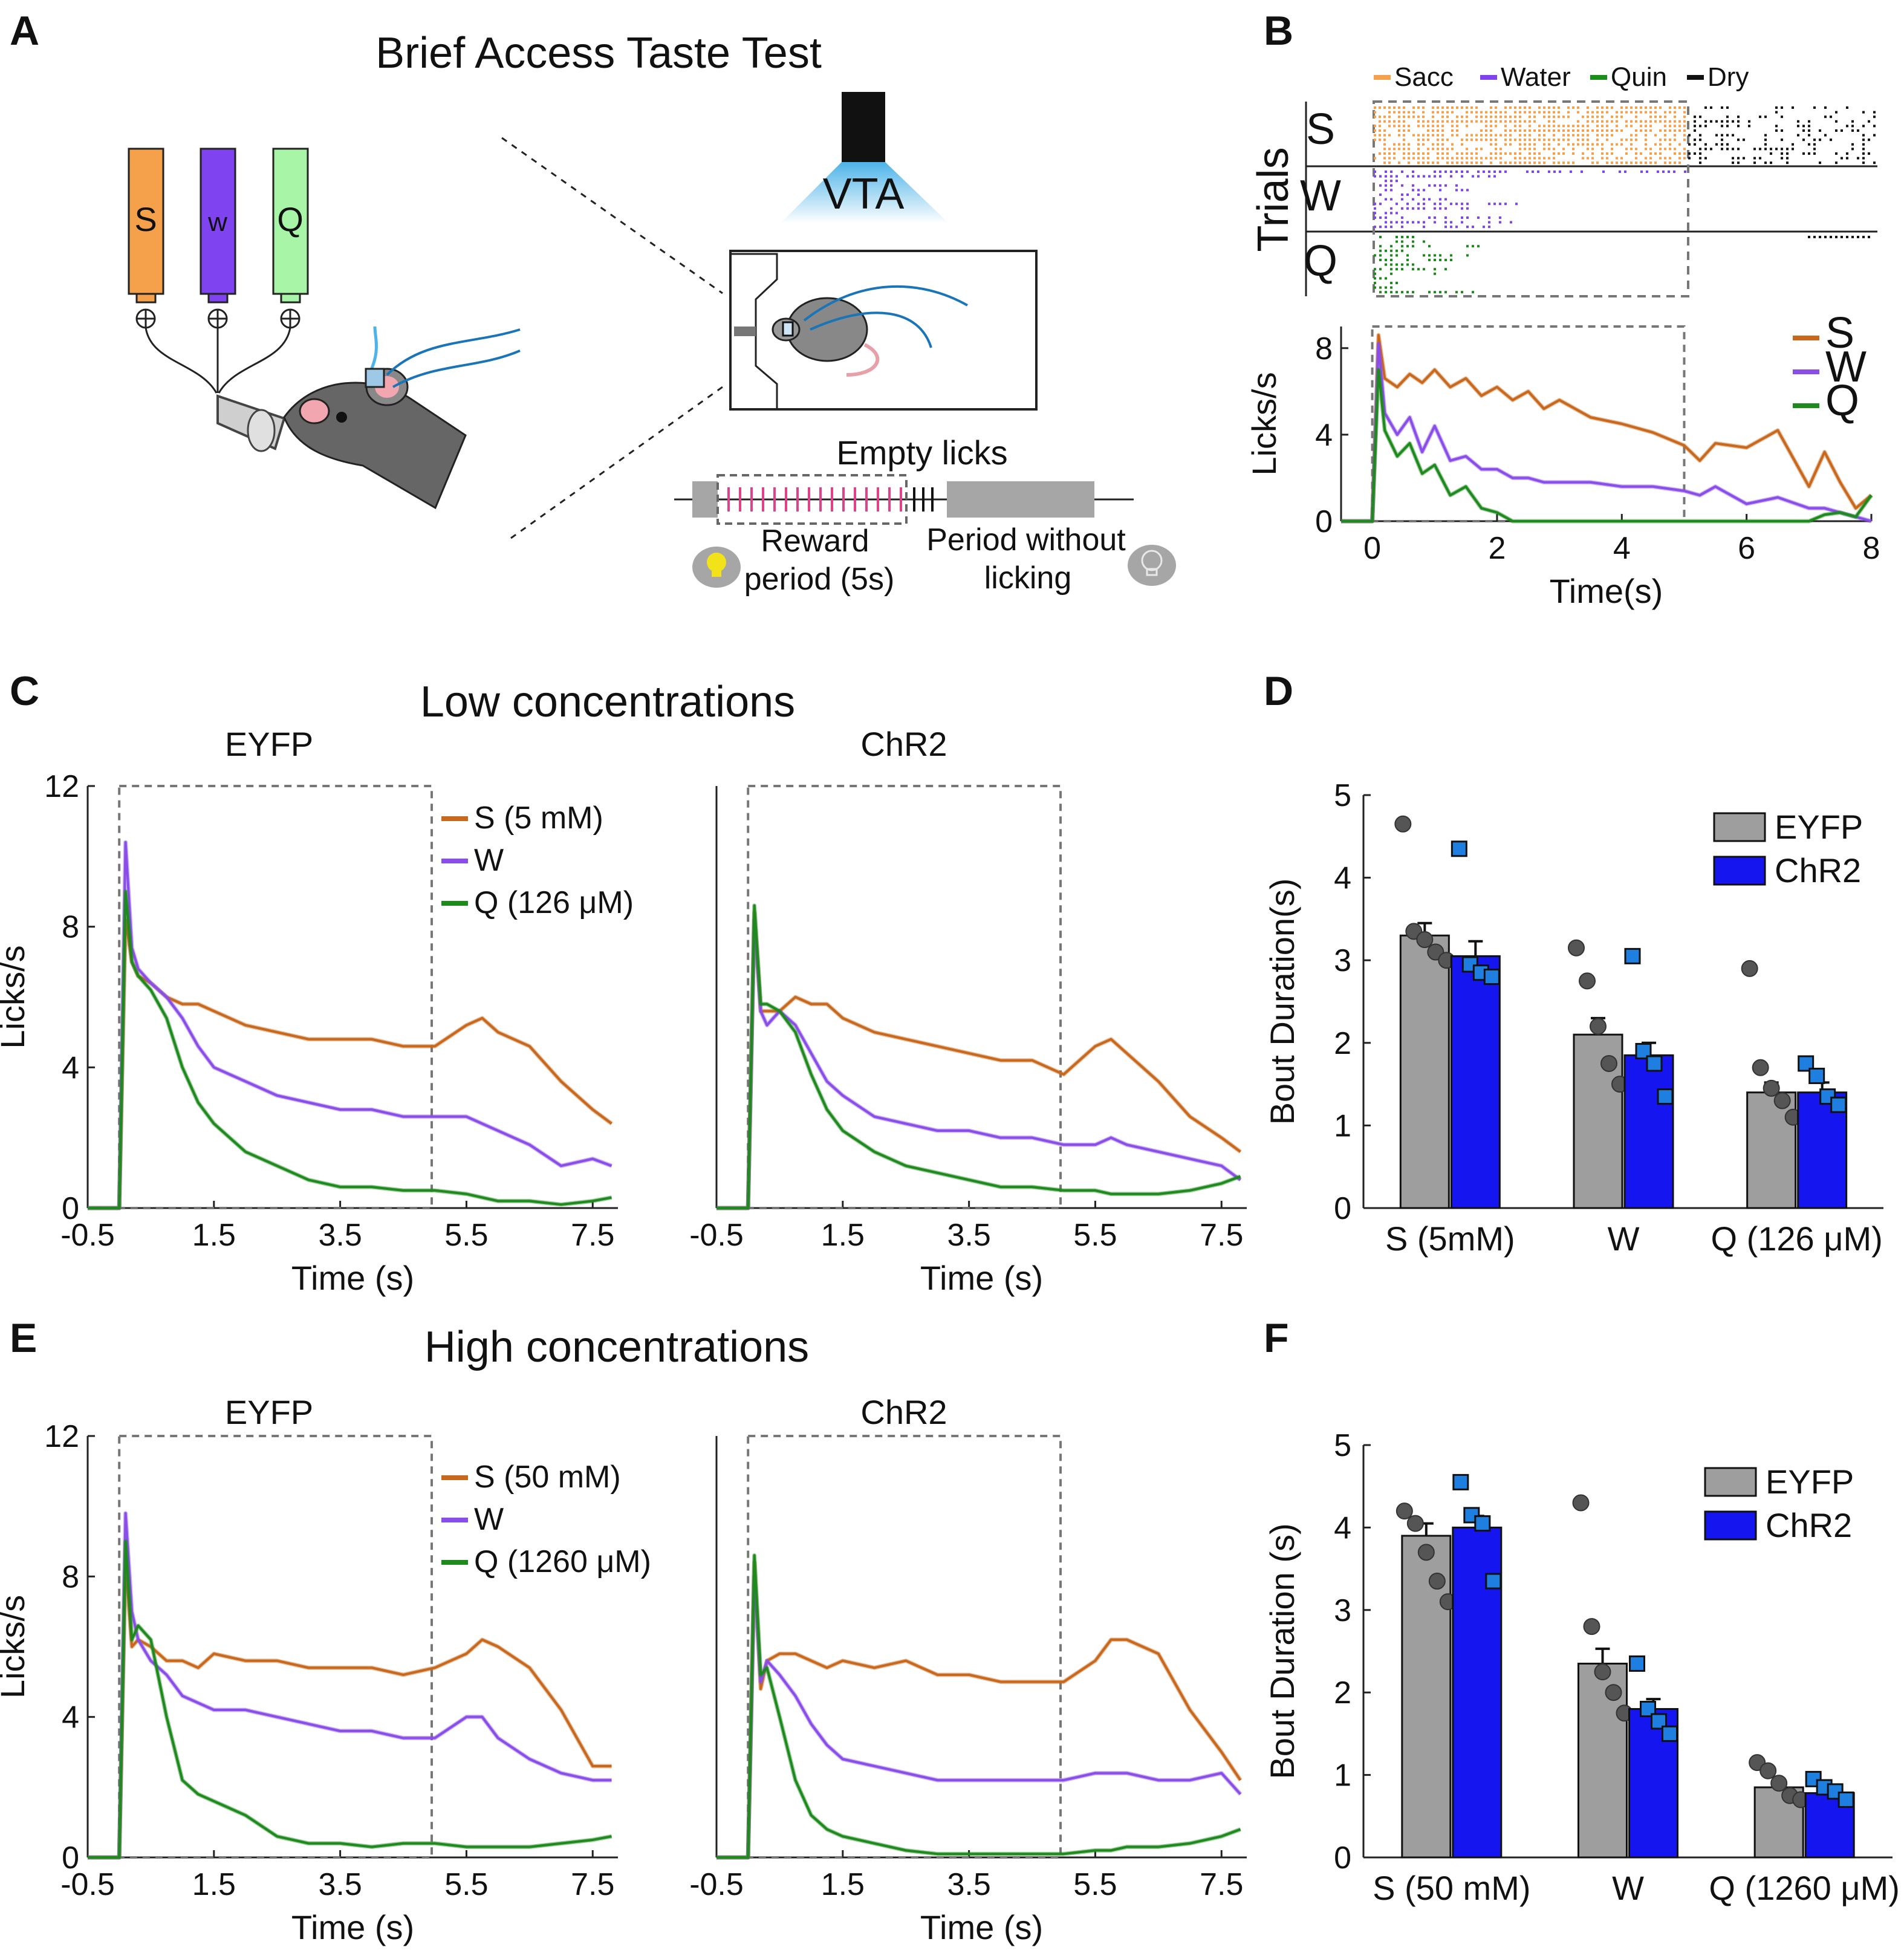 This screenshot has height=1959, width=1904. Describe the element at coordinates (1221, 1884) in the screenshot. I see `x-tick-label: 7.5` at that location.